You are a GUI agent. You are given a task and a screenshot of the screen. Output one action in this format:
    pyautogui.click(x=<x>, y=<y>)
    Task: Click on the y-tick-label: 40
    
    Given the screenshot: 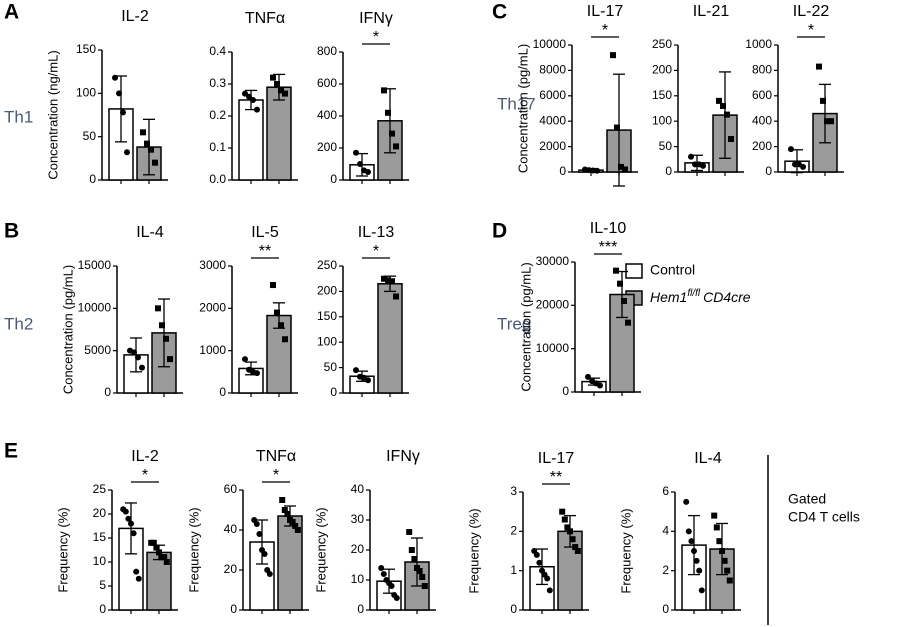 What is the action you would take?
    pyautogui.click(x=358, y=489)
    